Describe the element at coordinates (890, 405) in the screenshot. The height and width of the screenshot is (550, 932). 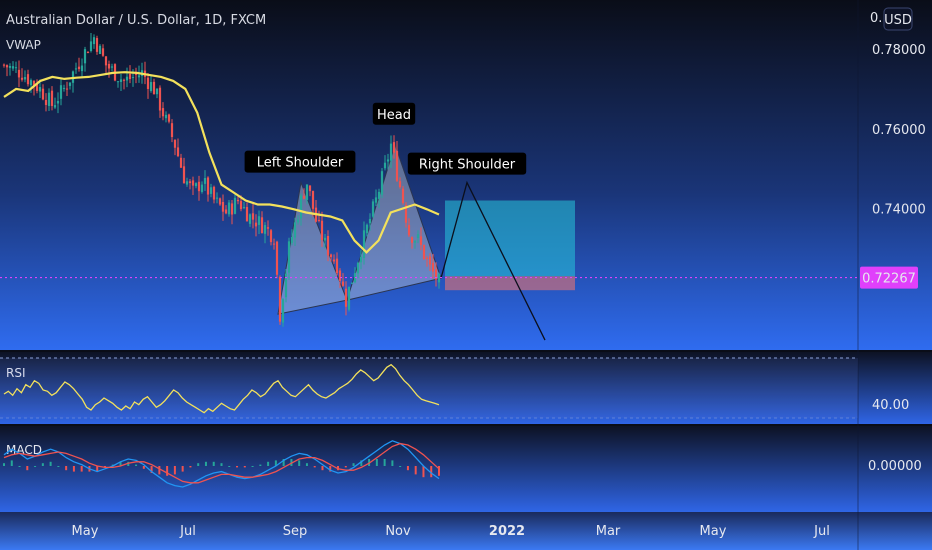
I see `rsi-value-label: 40.00` at that location.